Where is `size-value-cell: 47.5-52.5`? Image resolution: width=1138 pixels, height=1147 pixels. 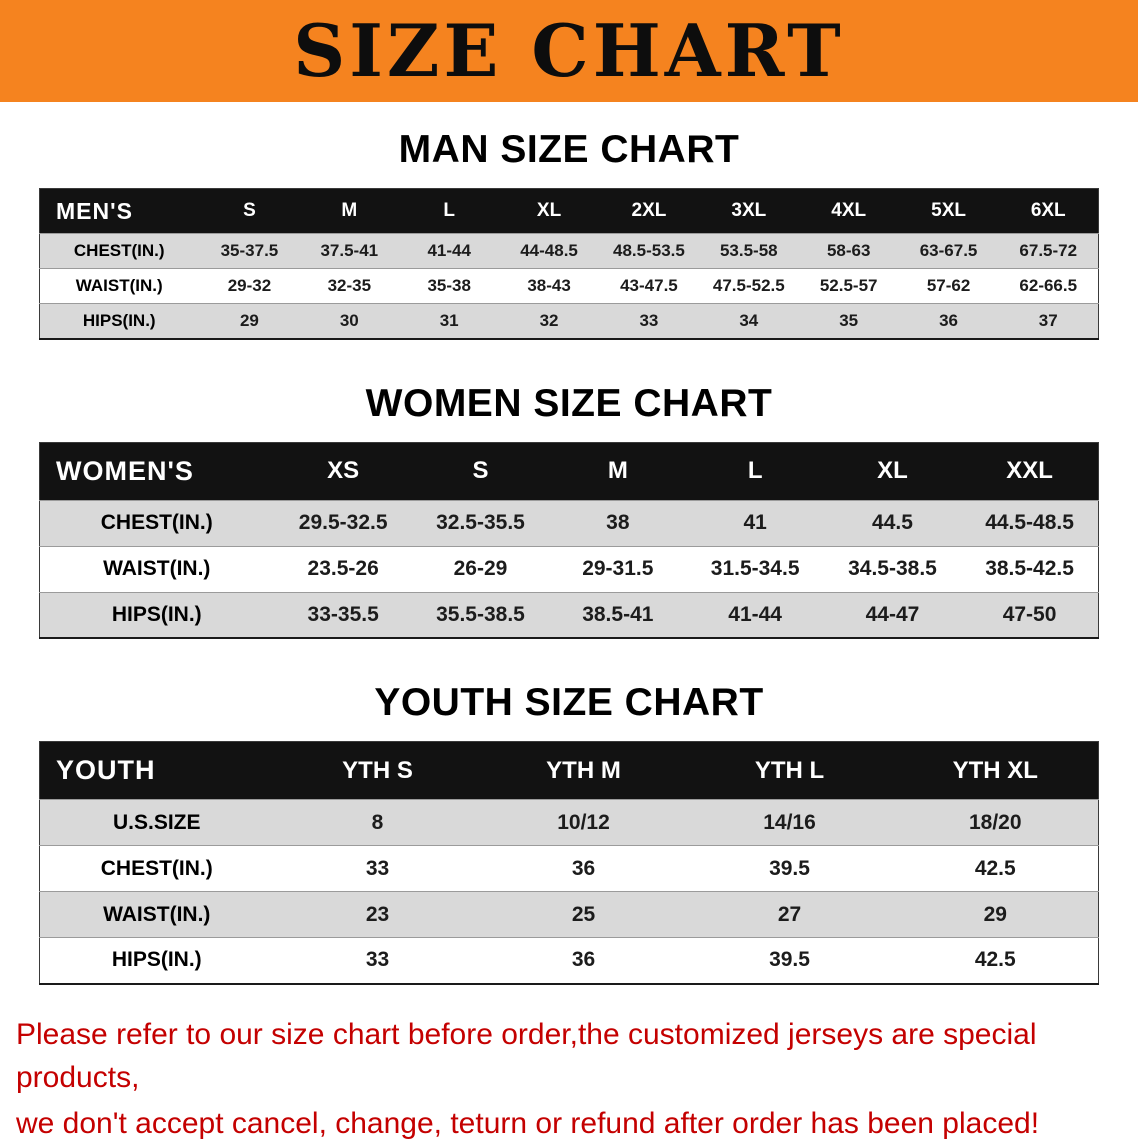
size-value-cell: 47.5-52.5 is located at coordinates (748, 285).